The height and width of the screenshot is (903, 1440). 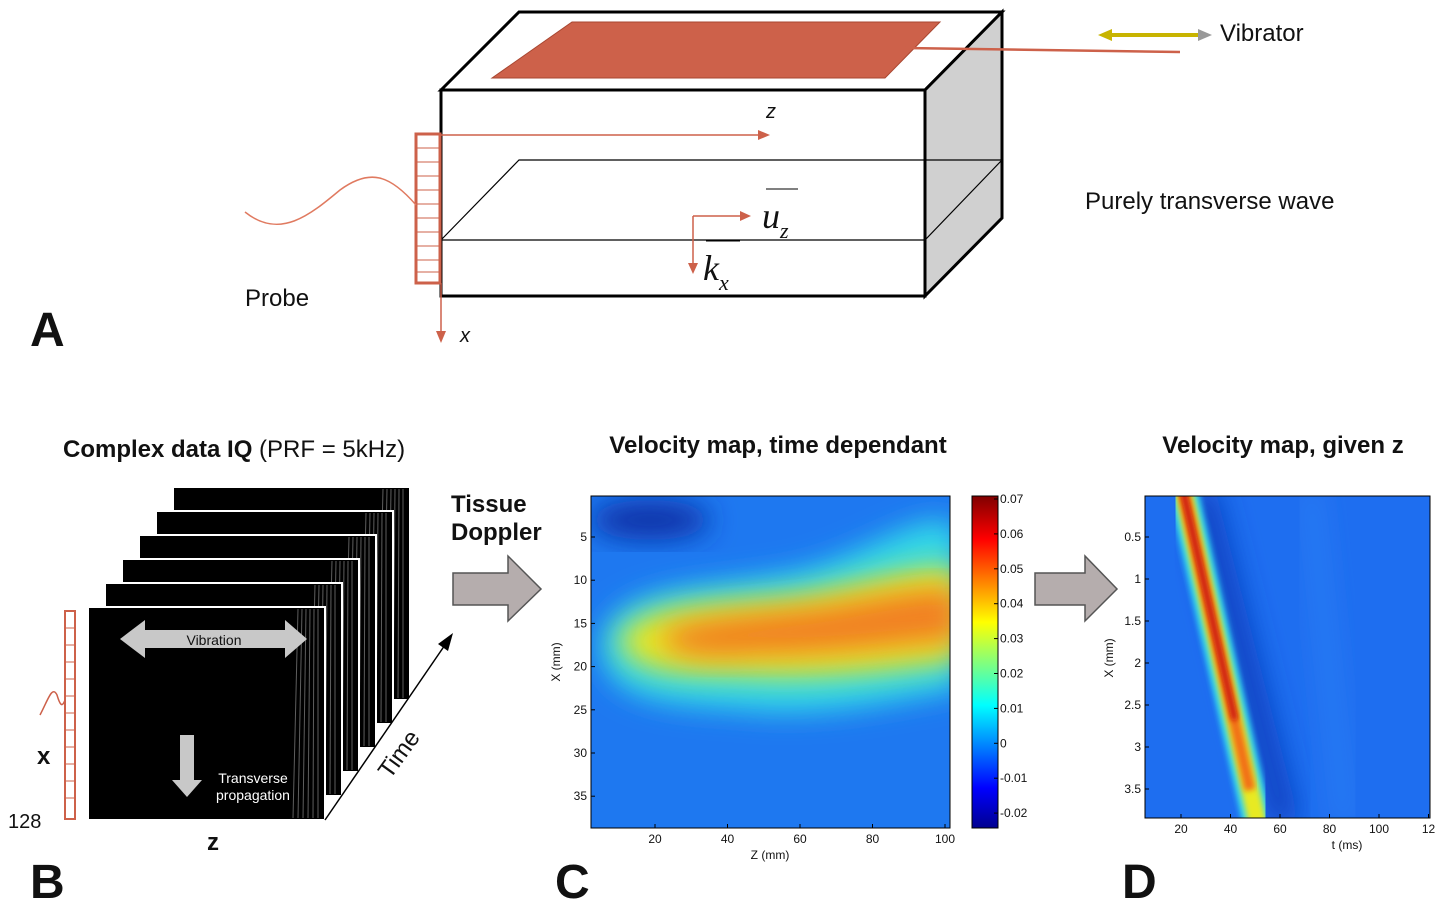 I want to click on x-label: Z (mm), so click(x=770, y=855).